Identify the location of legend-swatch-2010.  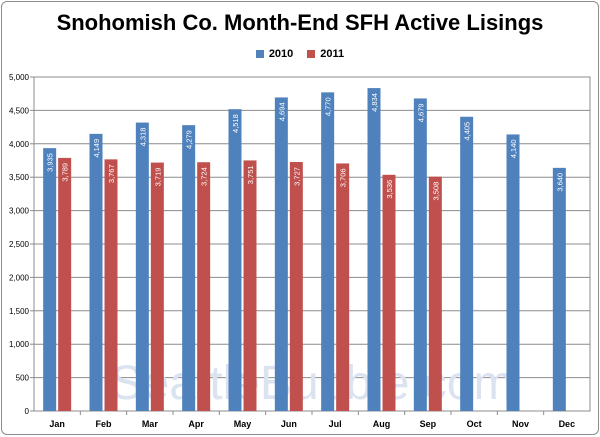
(259, 54).